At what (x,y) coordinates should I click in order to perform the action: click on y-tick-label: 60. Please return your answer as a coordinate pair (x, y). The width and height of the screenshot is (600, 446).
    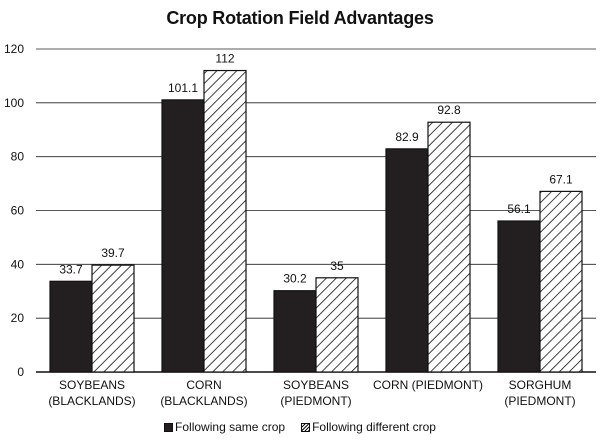
    Looking at the image, I should click on (18, 211).